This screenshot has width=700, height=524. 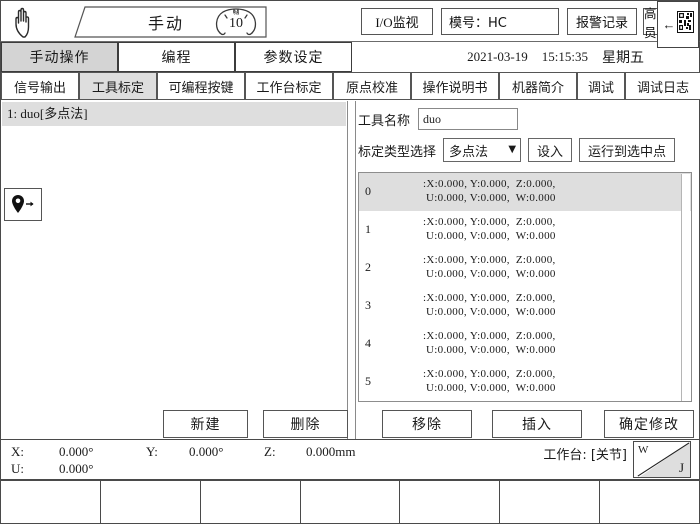 I want to click on location-pin-arrow-icon-button, so click(x=23, y=204).